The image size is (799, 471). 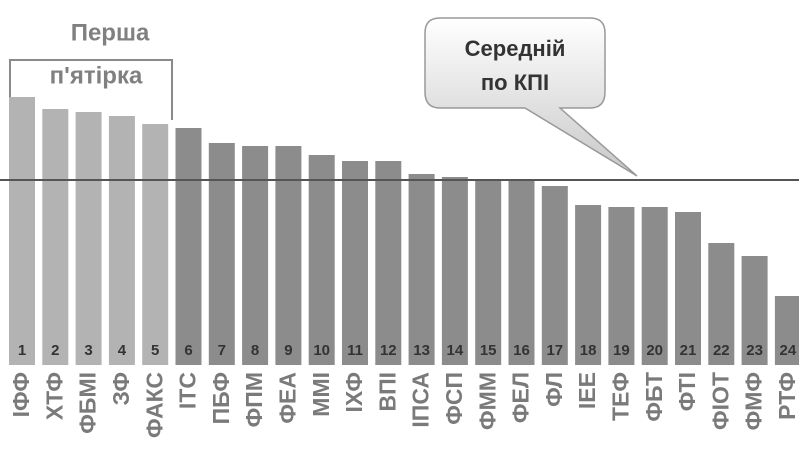 What do you see at coordinates (88, 403) in the screenshot?
I see `x-tick-label: ФБМІ` at bounding box center [88, 403].